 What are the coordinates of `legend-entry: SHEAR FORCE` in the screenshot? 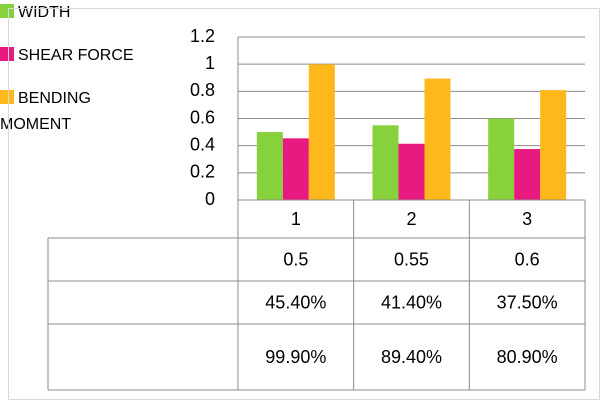 It's located at (75, 56).